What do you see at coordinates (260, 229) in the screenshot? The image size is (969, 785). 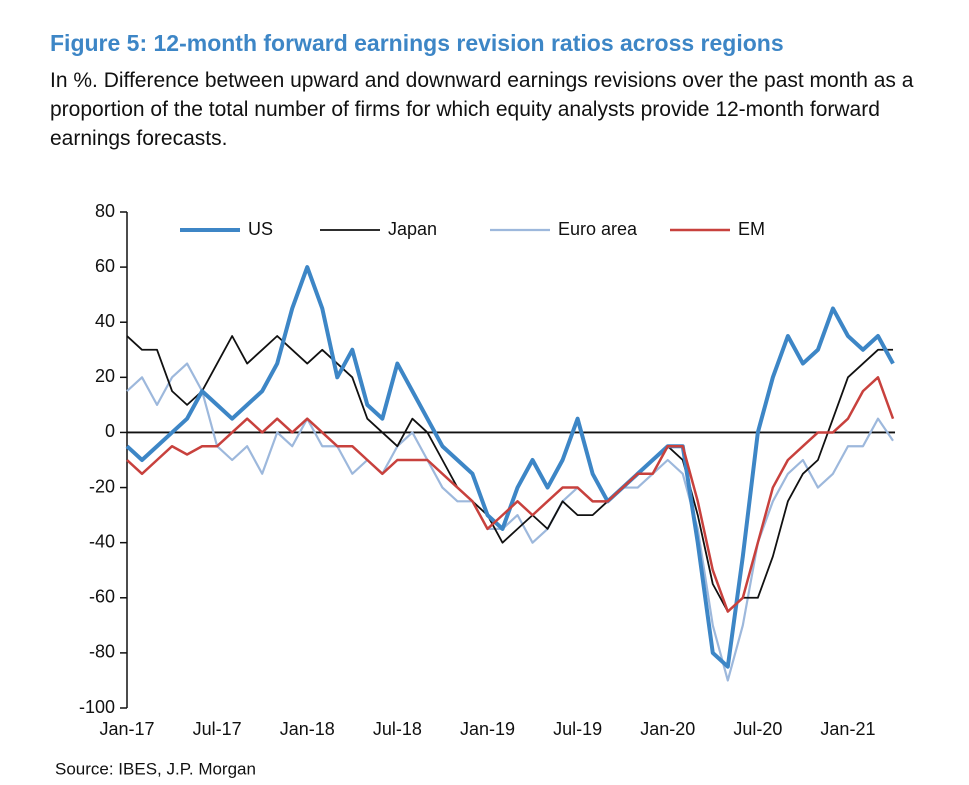 I see `legend-label: US` at bounding box center [260, 229].